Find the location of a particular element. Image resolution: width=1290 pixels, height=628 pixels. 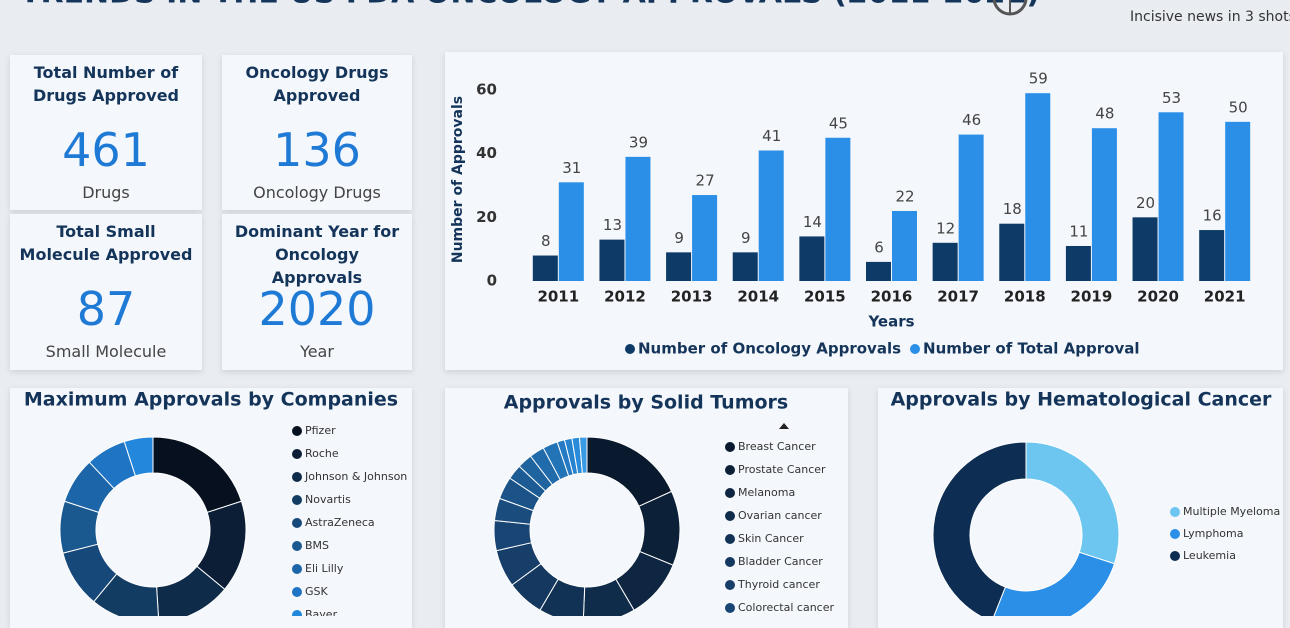

card-title: Dominant Year for Oncology Approvals is located at coordinates (317, 254).